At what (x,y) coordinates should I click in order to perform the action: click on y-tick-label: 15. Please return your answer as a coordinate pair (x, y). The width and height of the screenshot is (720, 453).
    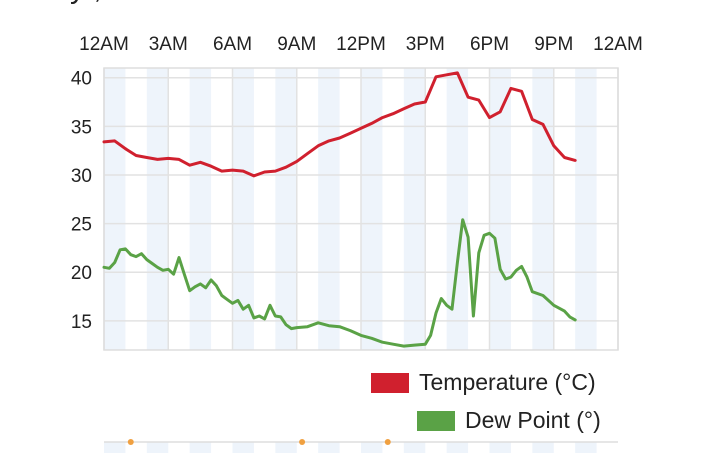
    Looking at the image, I should click on (81, 322).